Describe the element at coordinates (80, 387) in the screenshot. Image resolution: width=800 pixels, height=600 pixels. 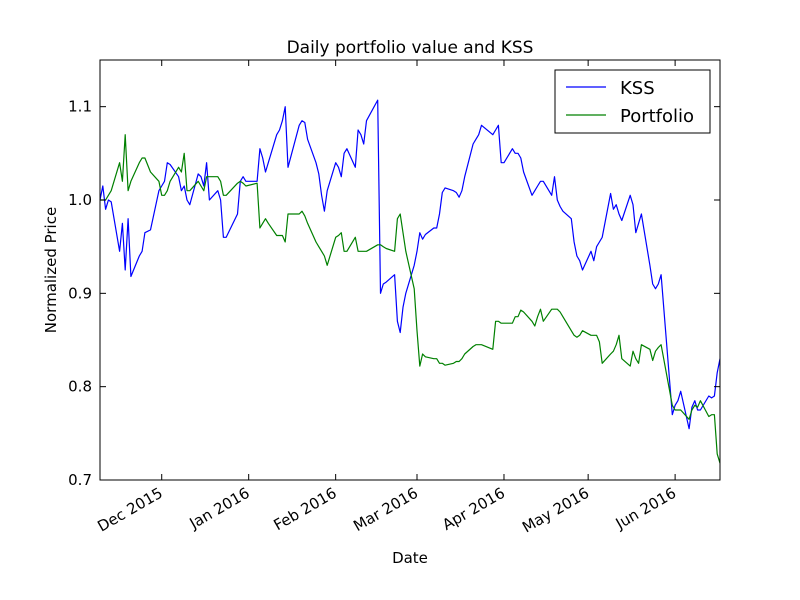
I see `y-tick-label: 0.8` at that location.